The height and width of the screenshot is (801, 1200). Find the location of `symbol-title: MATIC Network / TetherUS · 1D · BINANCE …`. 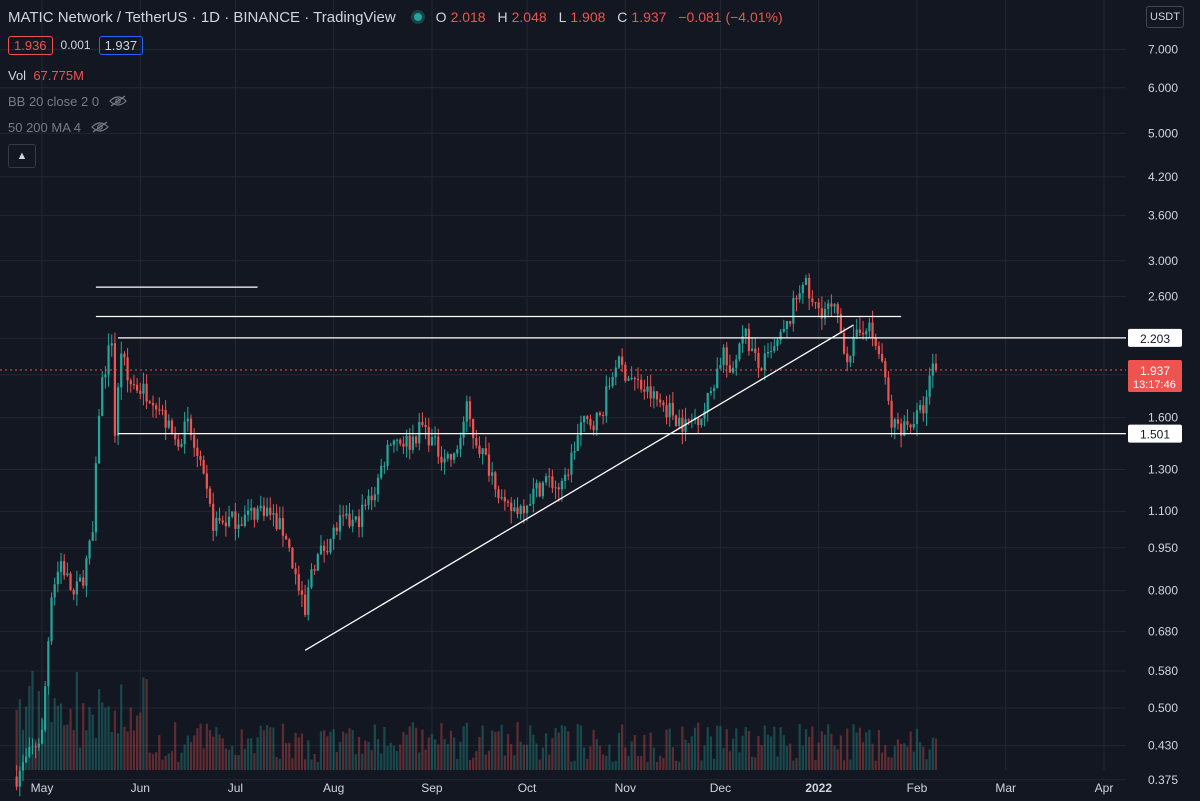

symbol-title: MATIC Network / TetherUS · 1D · BINANCE … is located at coordinates (202, 17).